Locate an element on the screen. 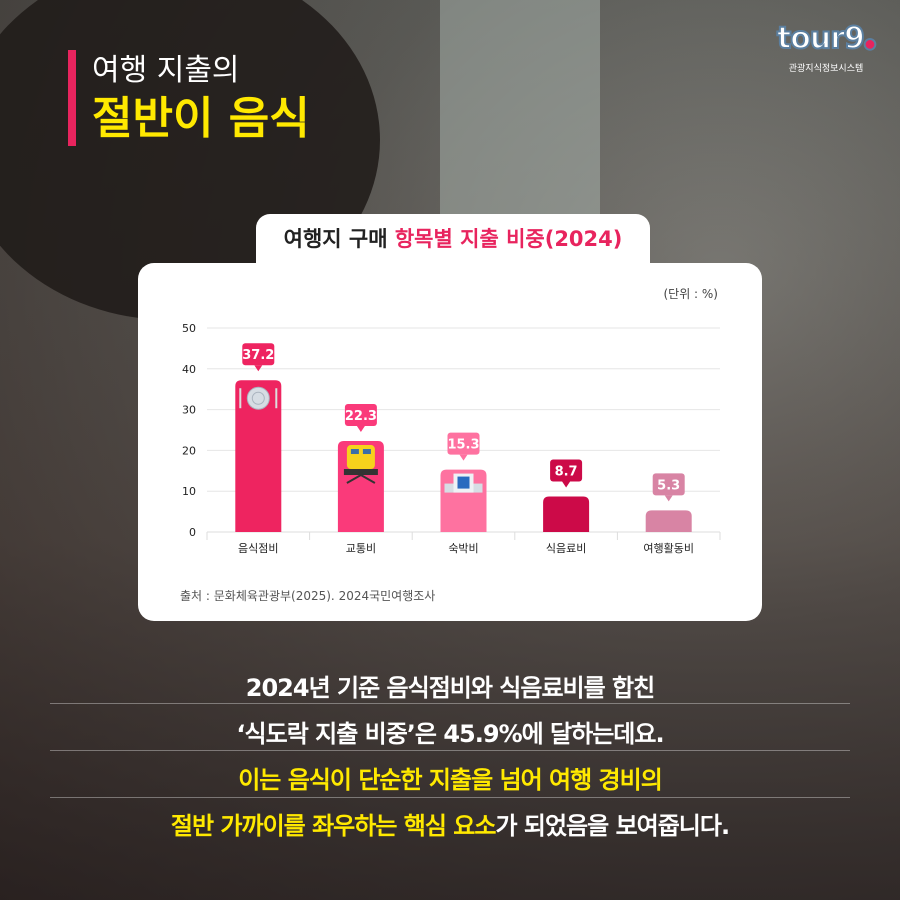 The height and width of the screenshot is (900, 900). x-tick-label: 식음료비 is located at coordinates (566, 548).